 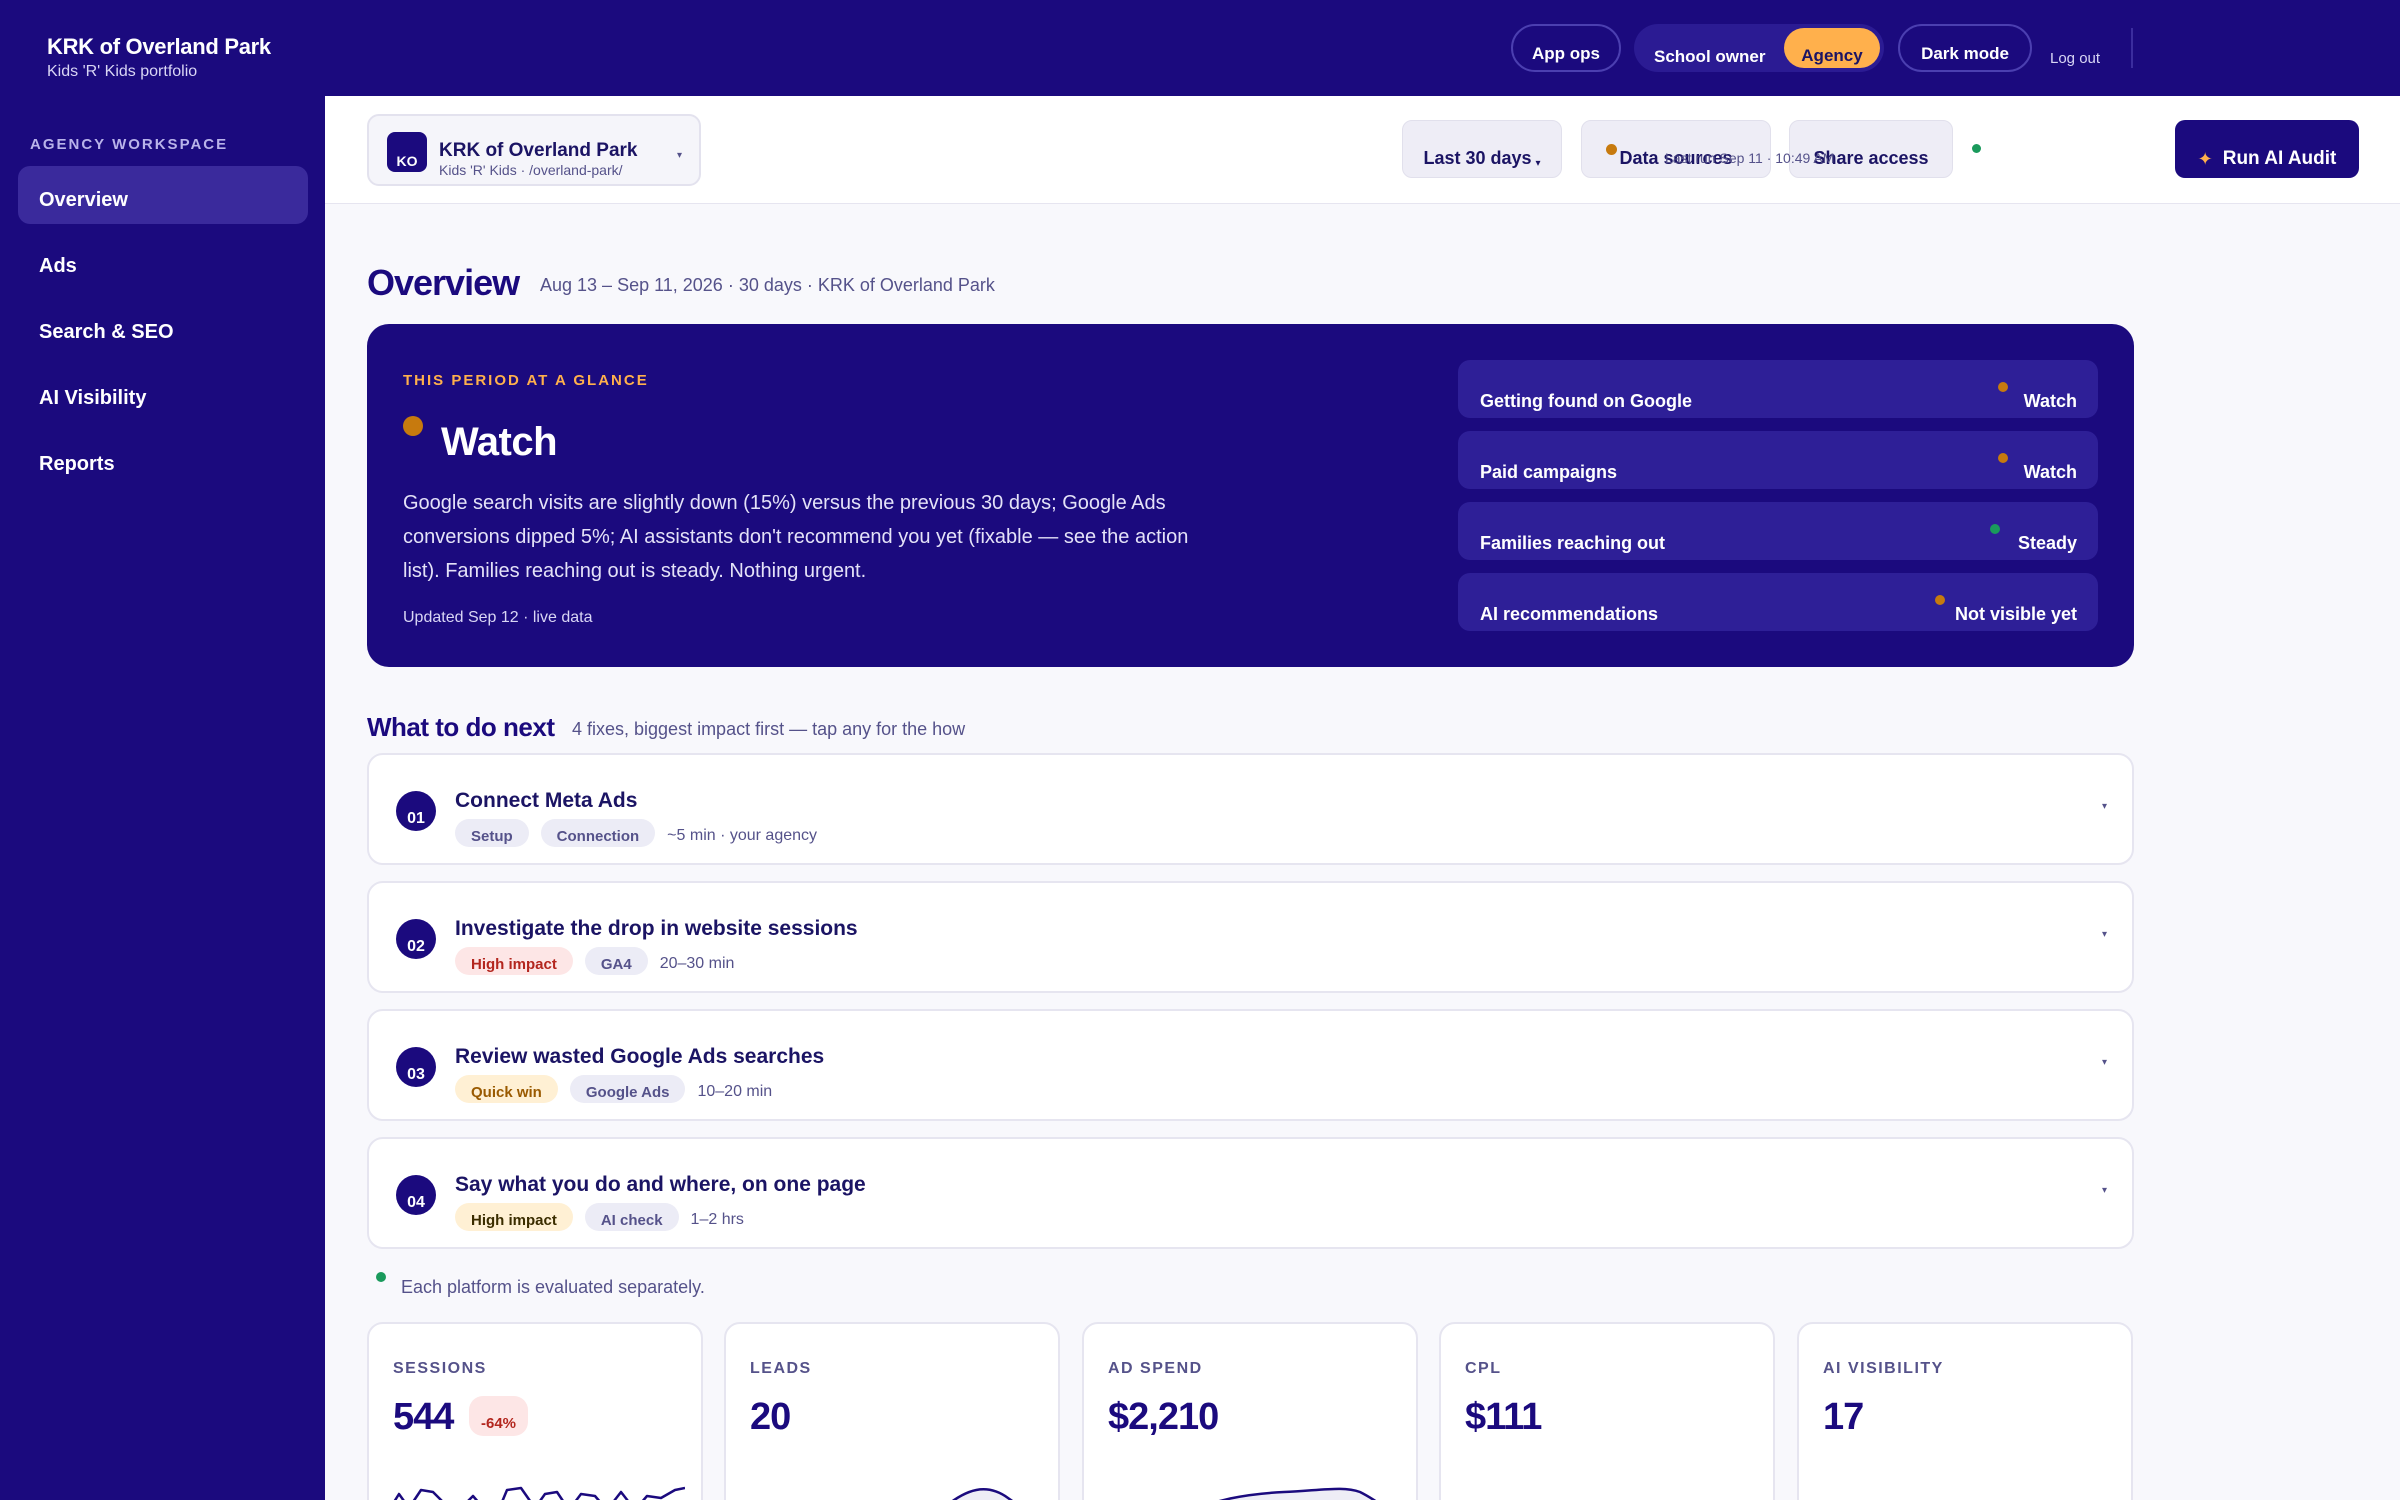 What do you see at coordinates (1163, 1417) in the screenshot?
I see `kpi-value: $2,210` at bounding box center [1163, 1417].